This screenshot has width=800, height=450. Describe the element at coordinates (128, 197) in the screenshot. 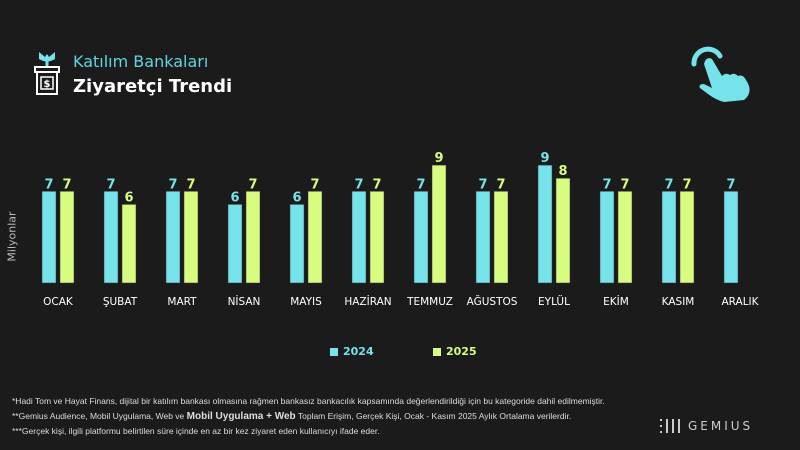

I see `data-label-2025-ŞUBAT: 6` at that location.